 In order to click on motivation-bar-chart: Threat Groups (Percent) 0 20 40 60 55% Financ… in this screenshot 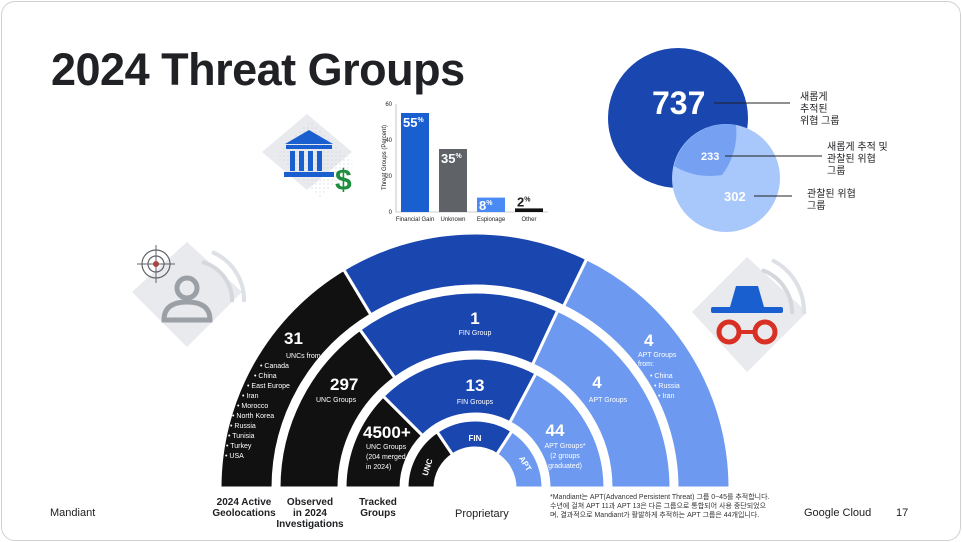, I will do `click(465, 162)`.